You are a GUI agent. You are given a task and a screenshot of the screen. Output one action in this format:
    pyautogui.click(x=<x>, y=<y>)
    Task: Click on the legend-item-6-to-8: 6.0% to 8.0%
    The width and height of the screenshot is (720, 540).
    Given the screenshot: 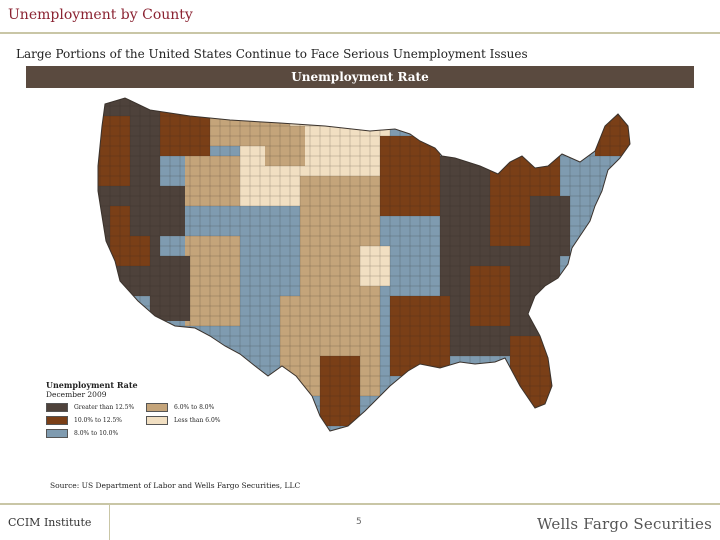 What is the action you would take?
    pyautogui.click(x=180, y=407)
    